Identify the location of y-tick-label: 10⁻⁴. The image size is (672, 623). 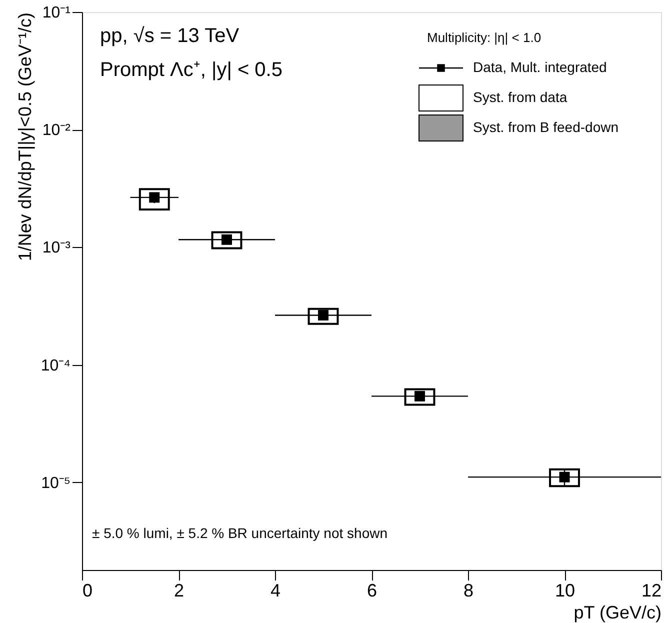
(55, 365).